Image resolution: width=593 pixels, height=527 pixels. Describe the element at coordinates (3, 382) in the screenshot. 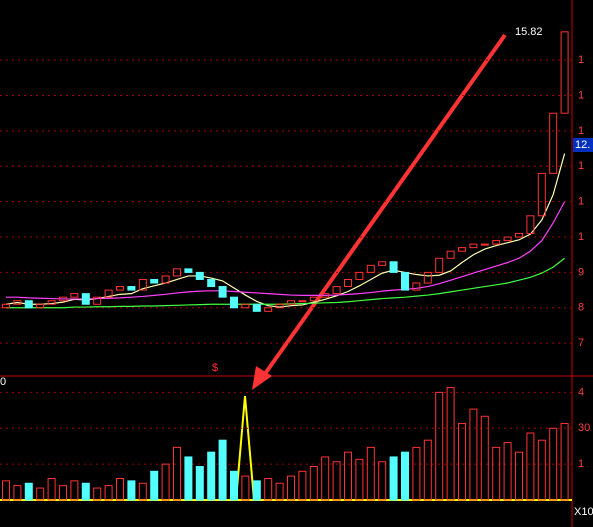

I see `volume-left-label: 0` at that location.